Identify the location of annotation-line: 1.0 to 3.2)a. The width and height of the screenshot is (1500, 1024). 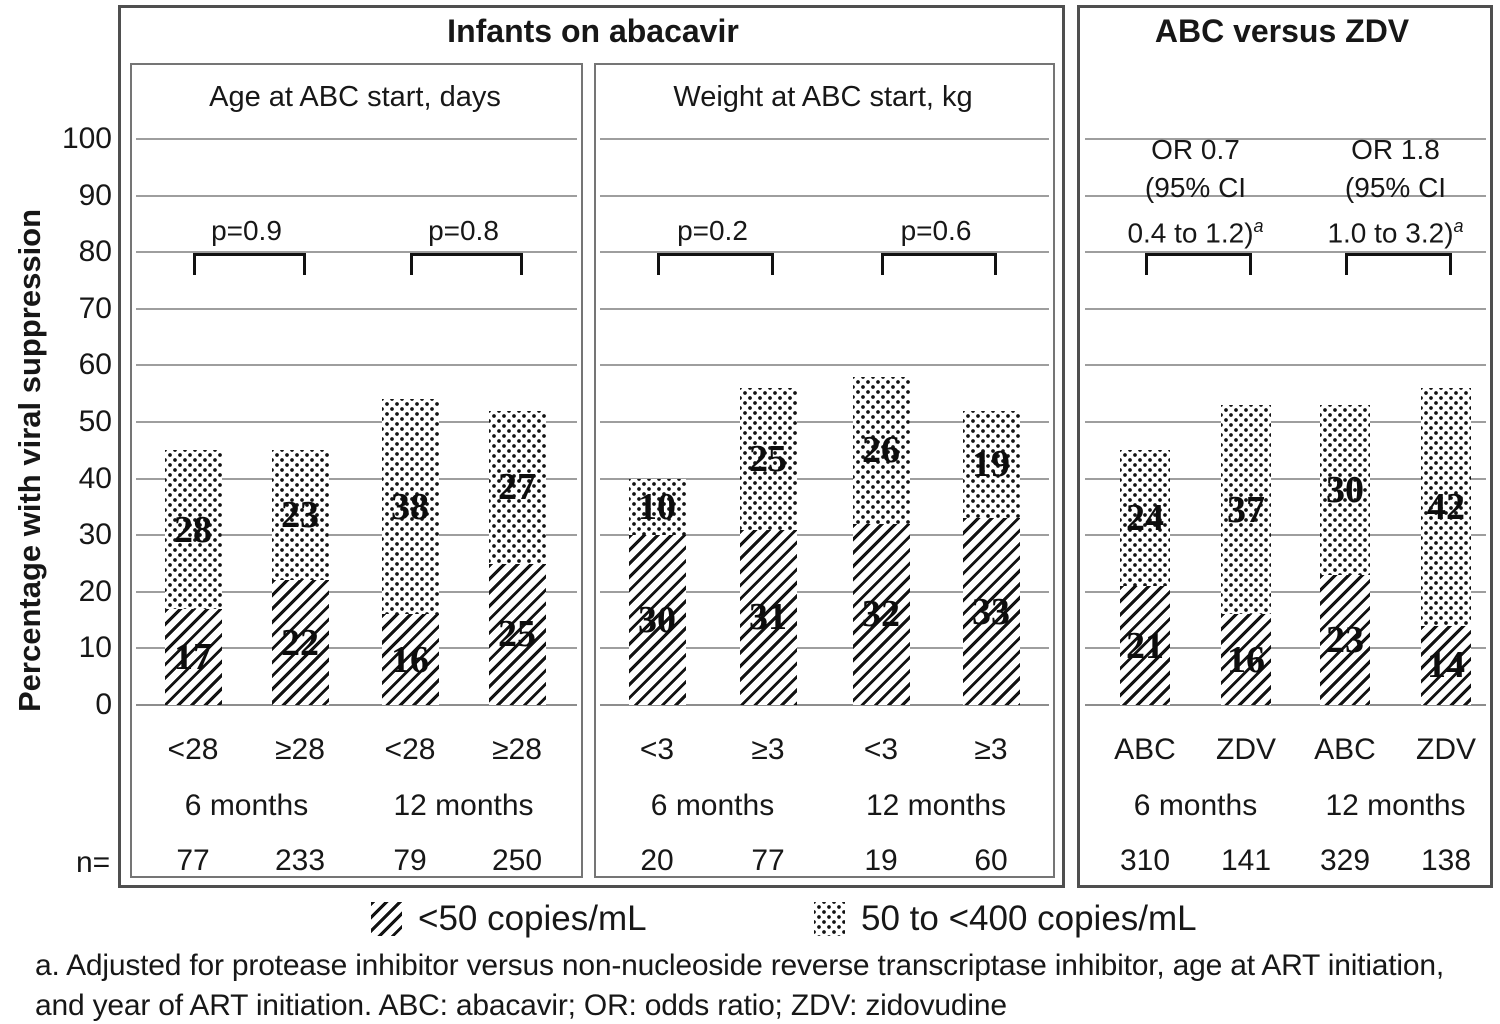
(1395, 232).